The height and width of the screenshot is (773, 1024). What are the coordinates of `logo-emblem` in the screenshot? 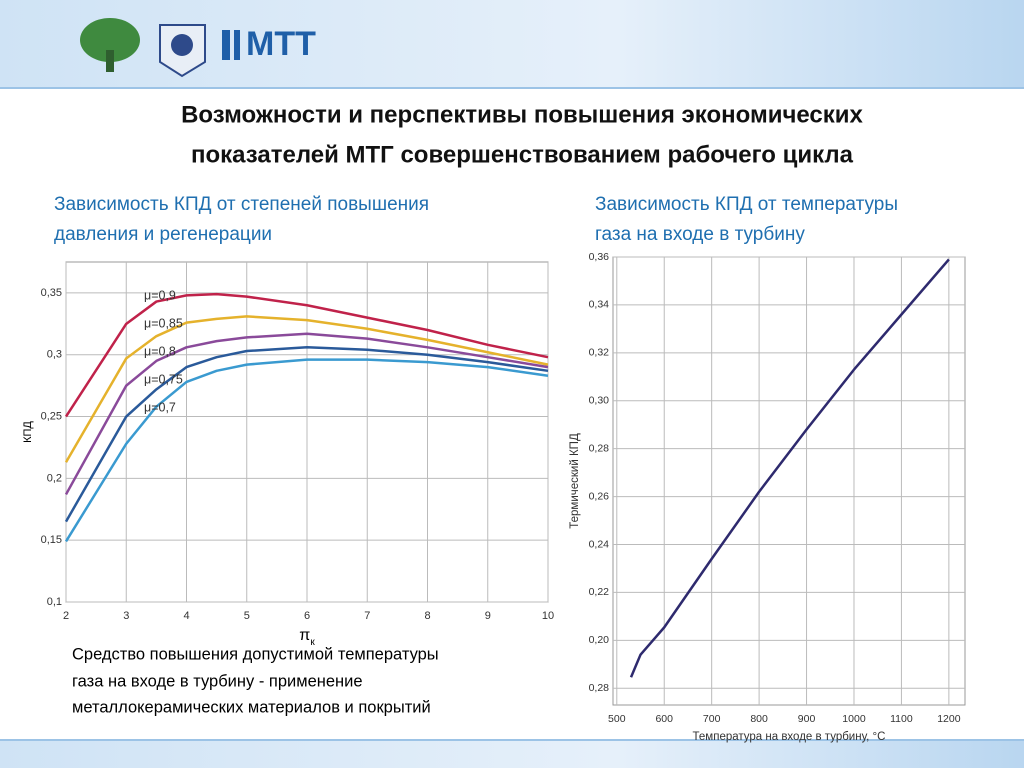 It's located at (182, 51).